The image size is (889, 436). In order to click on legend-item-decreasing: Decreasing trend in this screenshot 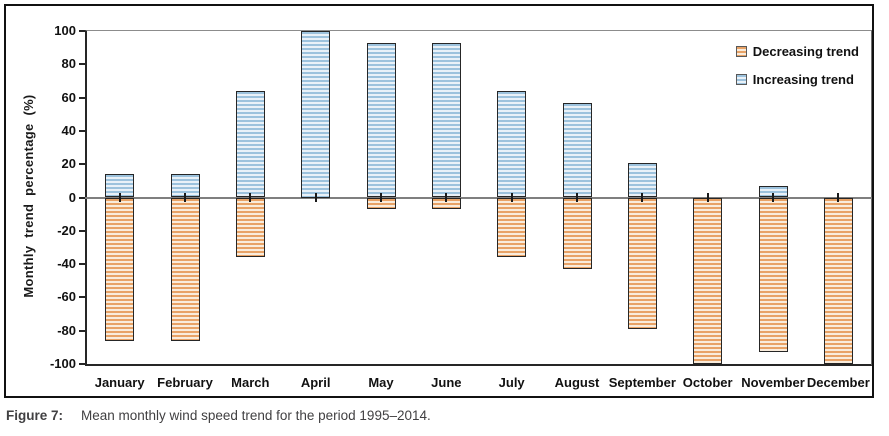, I will do `click(797, 51)`.